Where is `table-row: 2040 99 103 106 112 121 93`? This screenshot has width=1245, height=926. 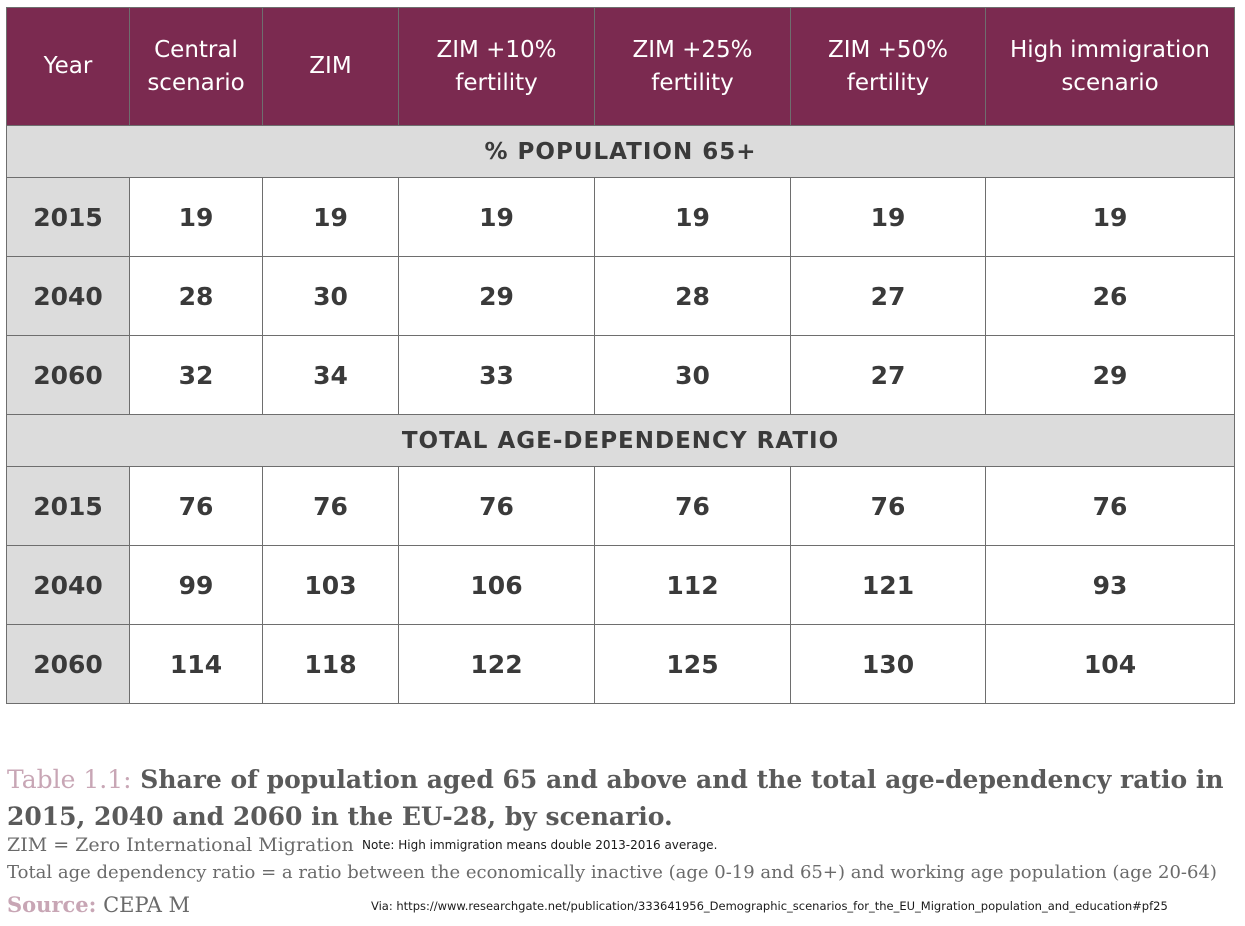
table-row: 2040 99 103 106 112 121 93 is located at coordinates (620, 585).